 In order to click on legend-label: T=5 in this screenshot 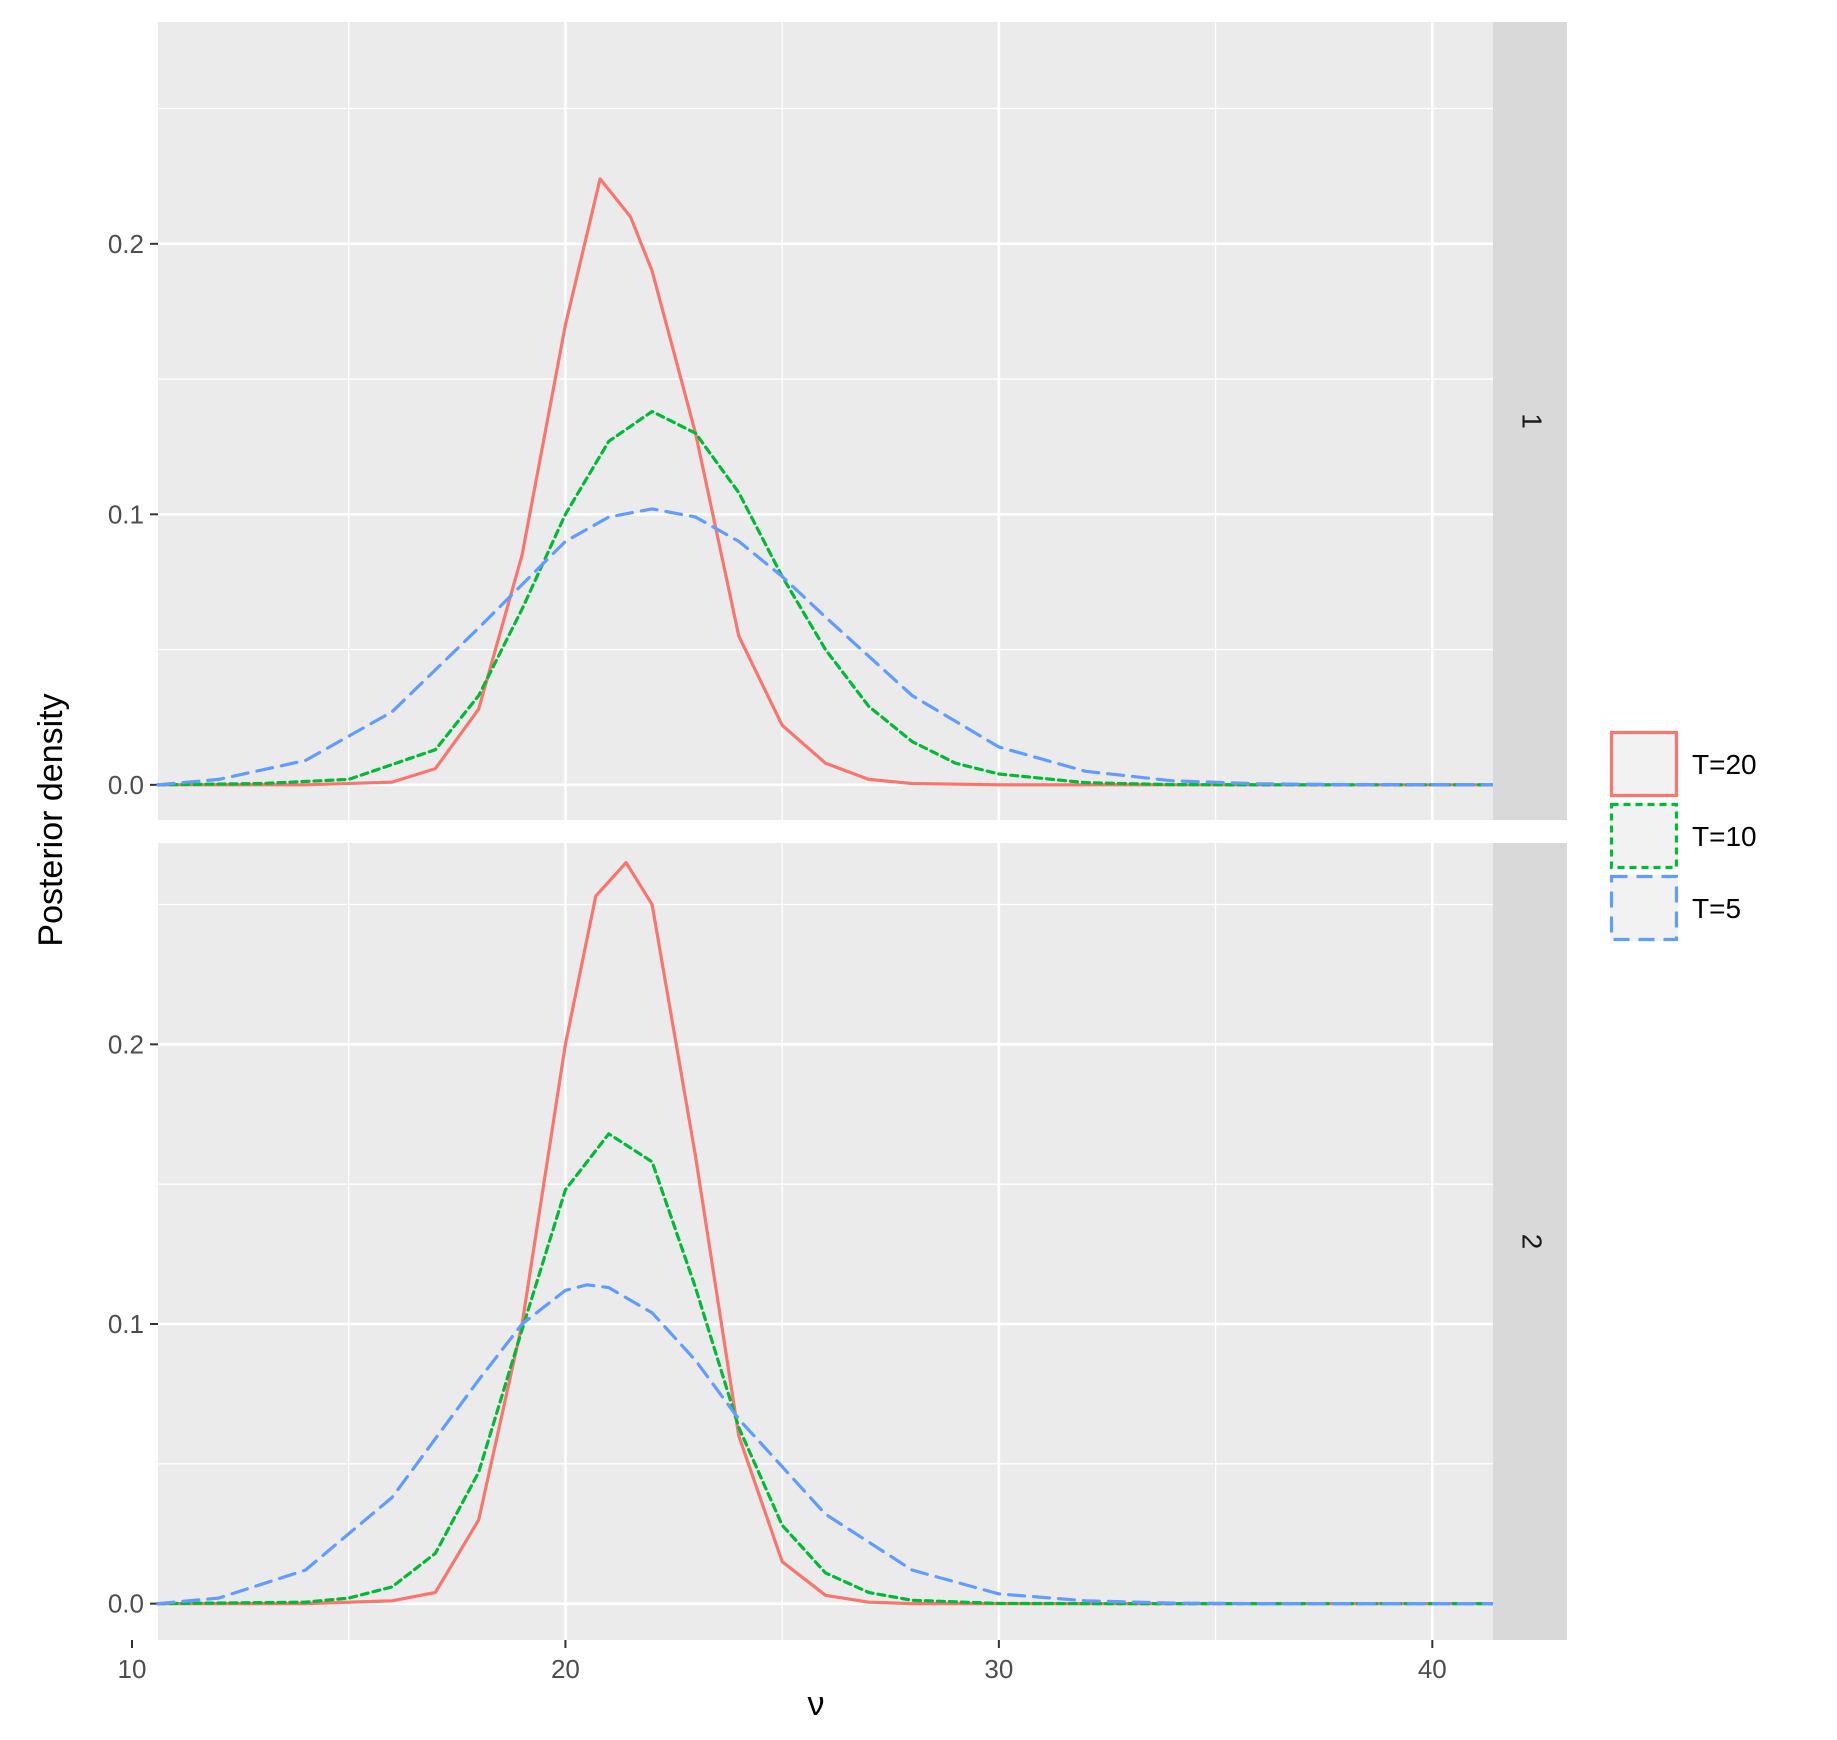, I will do `click(1716, 908)`.